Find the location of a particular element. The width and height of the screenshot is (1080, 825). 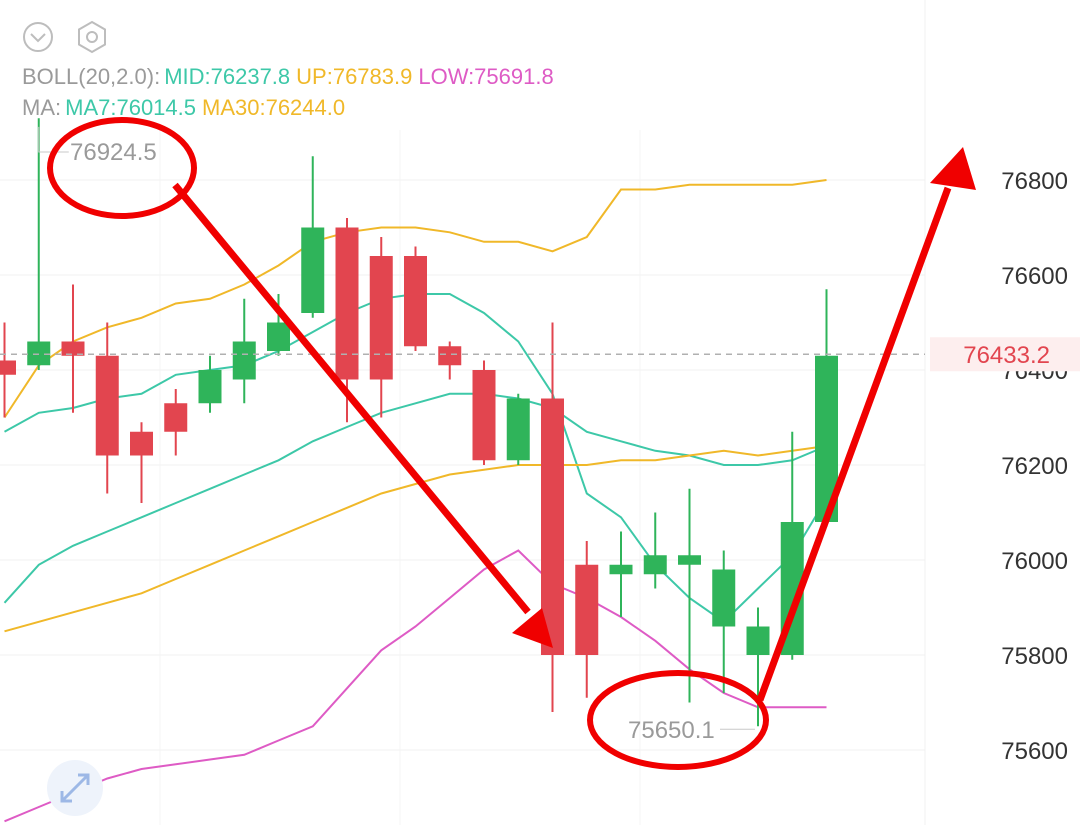

boll-name: BOLL(20,2.0): is located at coordinates (91, 76).